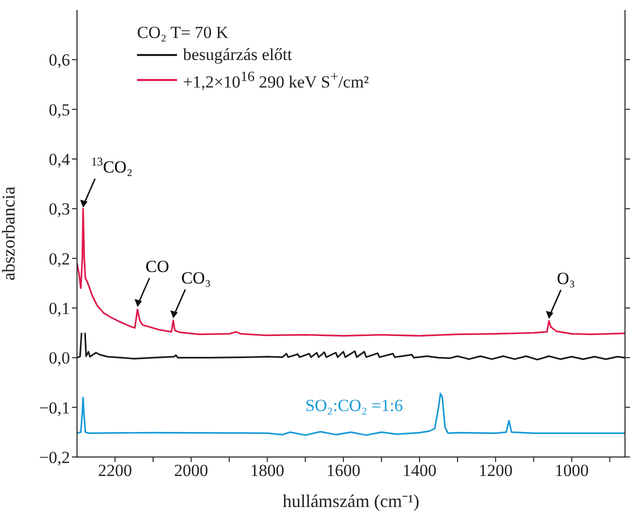 This screenshot has height=513, width=633. Describe the element at coordinates (495, 470) in the screenshot. I see `x-tick-label: 1200` at that location.